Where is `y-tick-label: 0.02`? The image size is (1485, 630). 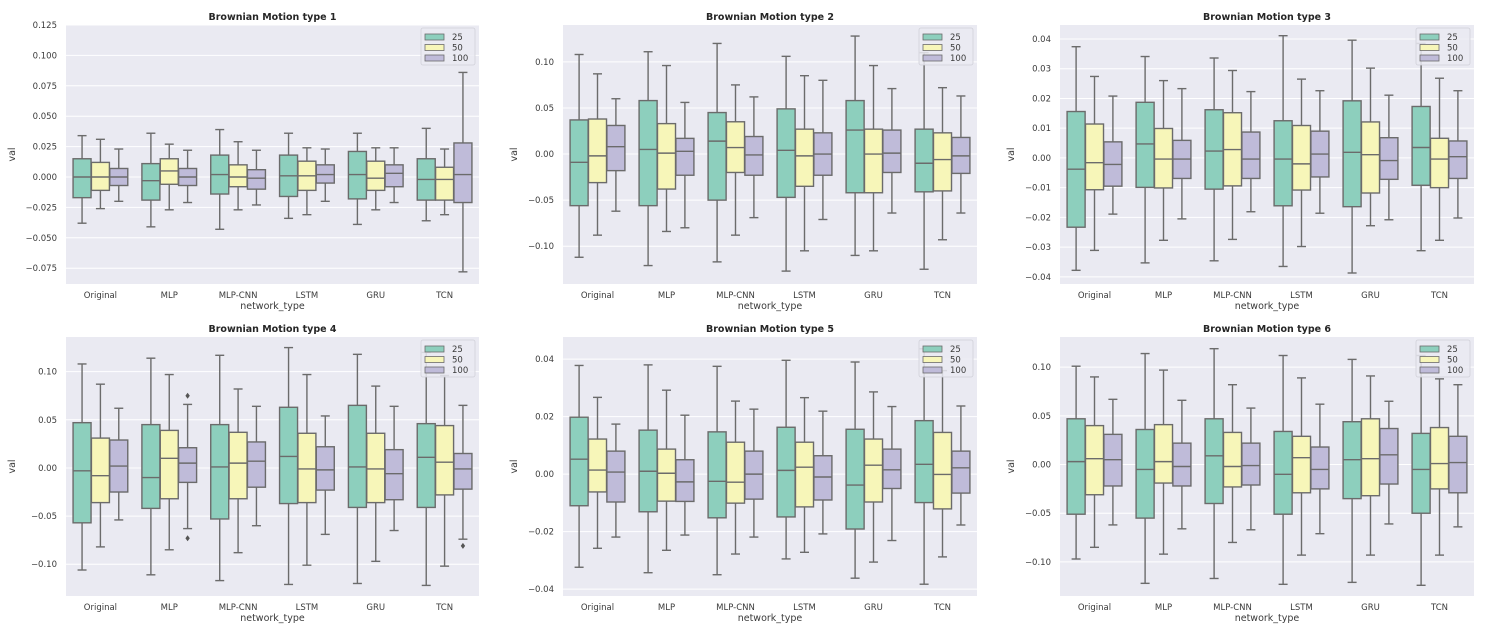
y-tick-label: 0.02 is located at coordinates (544, 418).